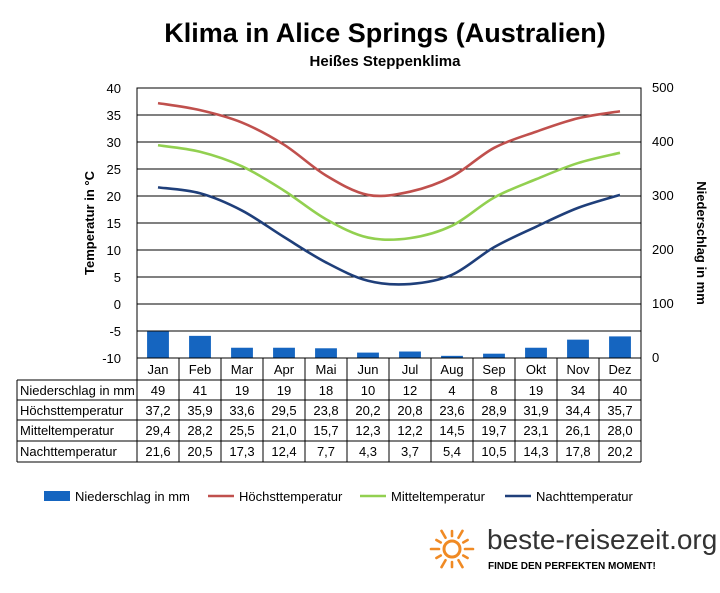  Describe the element at coordinates (451, 430) in the screenshot. I see `table-cell: 14,5` at that location.